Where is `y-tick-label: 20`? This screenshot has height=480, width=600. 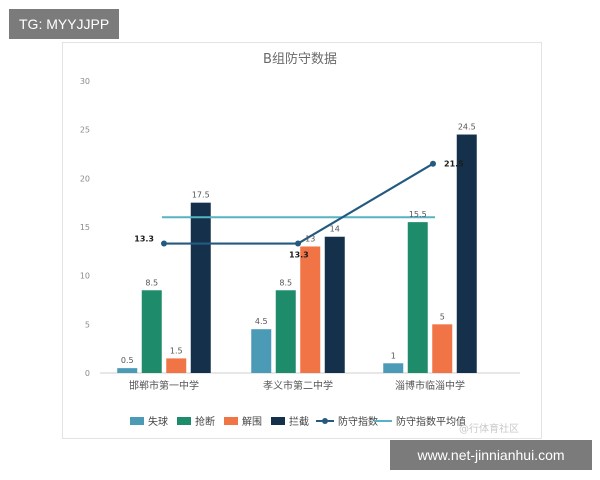 y-tick-label: 20 is located at coordinates (85, 178).